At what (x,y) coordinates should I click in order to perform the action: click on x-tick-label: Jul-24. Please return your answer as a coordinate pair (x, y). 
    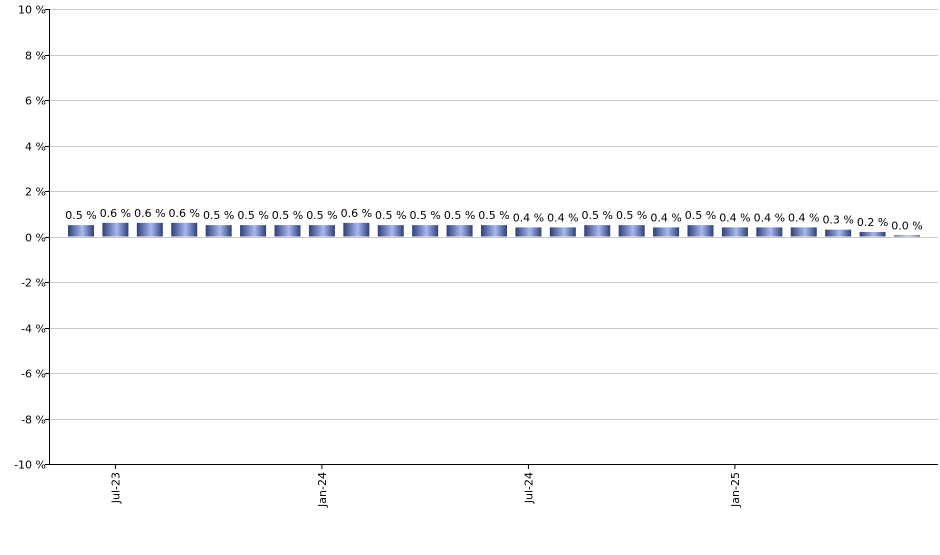
    Looking at the image, I should click on (528, 488).